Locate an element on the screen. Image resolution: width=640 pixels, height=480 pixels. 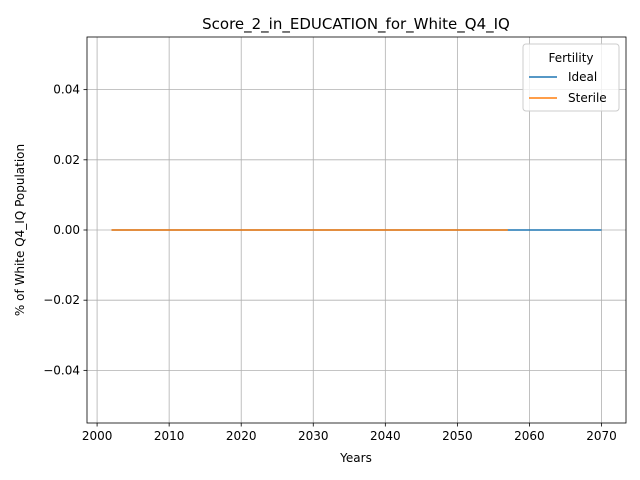
legend-title: Fertility is located at coordinates (570, 58).